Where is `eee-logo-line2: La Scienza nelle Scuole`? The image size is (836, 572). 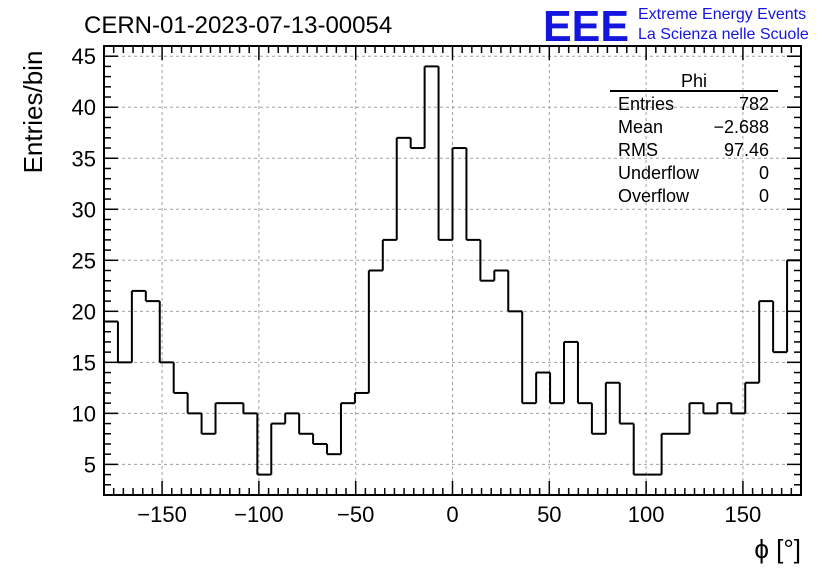
eee-logo-line2: La Scienza nelle Scuole is located at coordinates (723, 34).